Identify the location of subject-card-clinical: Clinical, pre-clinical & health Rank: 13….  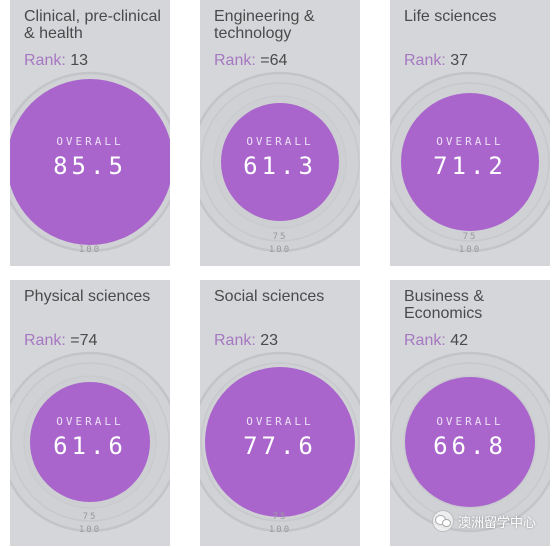
(90, 133).